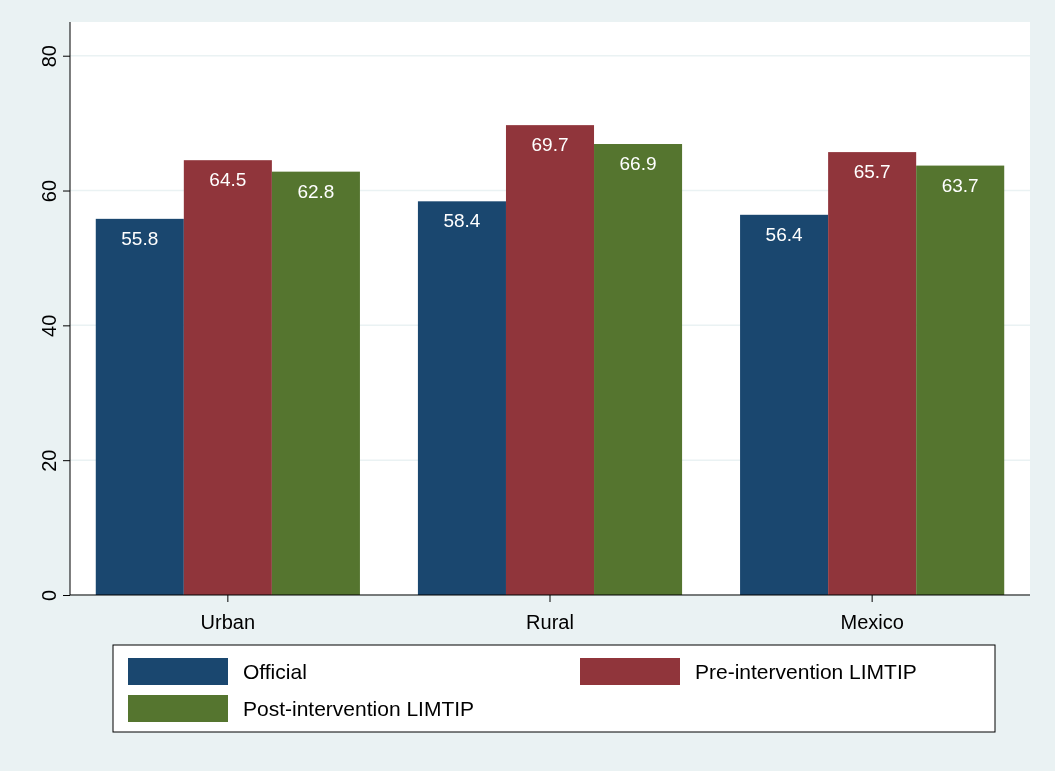 Image resolution: width=1055 pixels, height=771 pixels. I want to click on y-tick-label: 20, so click(49, 460).